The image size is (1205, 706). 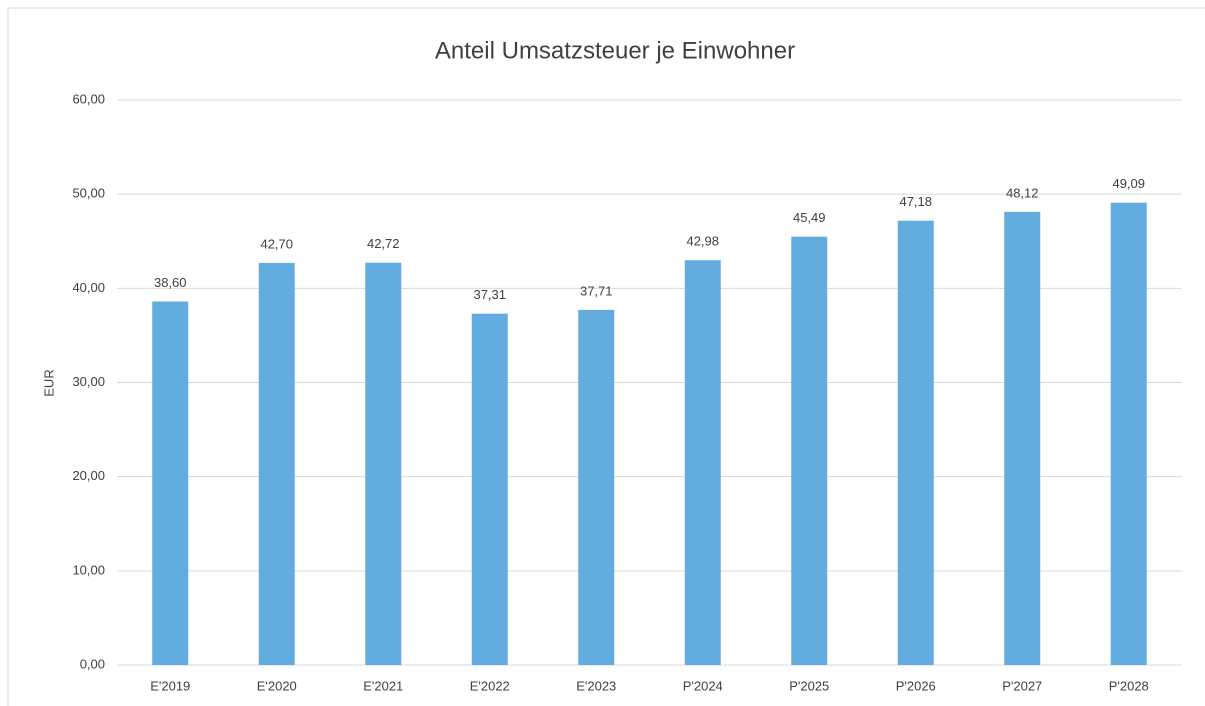 What do you see at coordinates (170, 685) in the screenshot?
I see `x-tick-label: E'2019` at bounding box center [170, 685].